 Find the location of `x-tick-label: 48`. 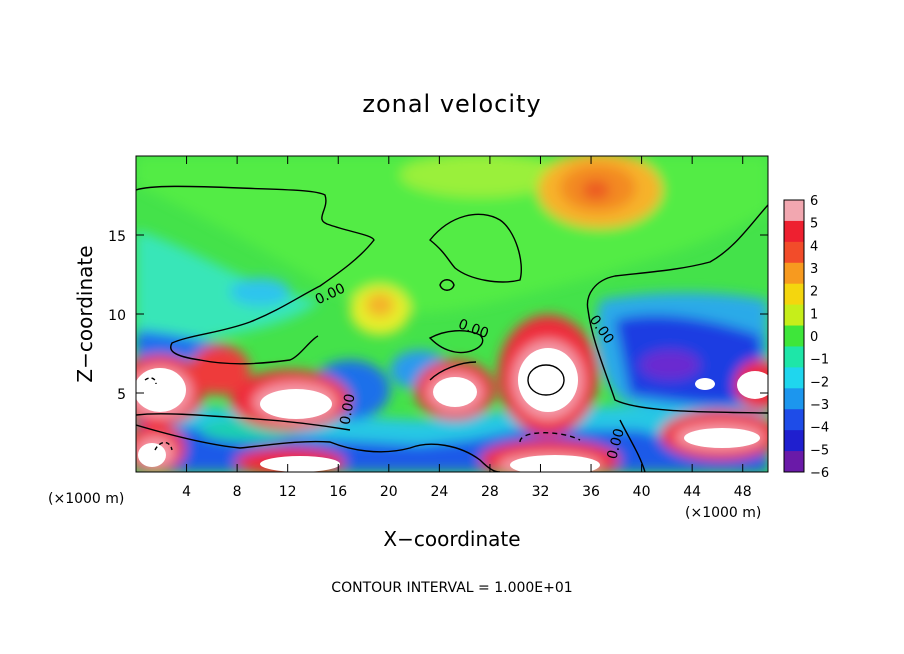

x-tick-label: 48 is located at coordinates (743, 492).